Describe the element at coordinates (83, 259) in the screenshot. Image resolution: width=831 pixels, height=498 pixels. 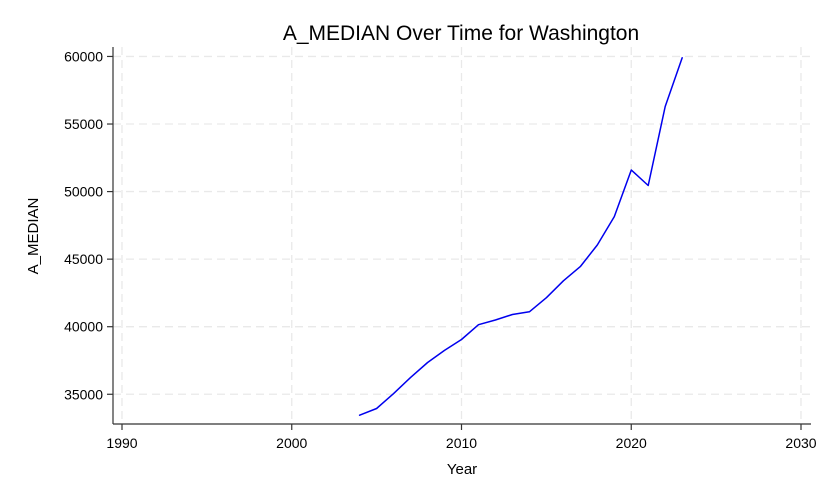
I see `y-tick-label: 45000` at that location.